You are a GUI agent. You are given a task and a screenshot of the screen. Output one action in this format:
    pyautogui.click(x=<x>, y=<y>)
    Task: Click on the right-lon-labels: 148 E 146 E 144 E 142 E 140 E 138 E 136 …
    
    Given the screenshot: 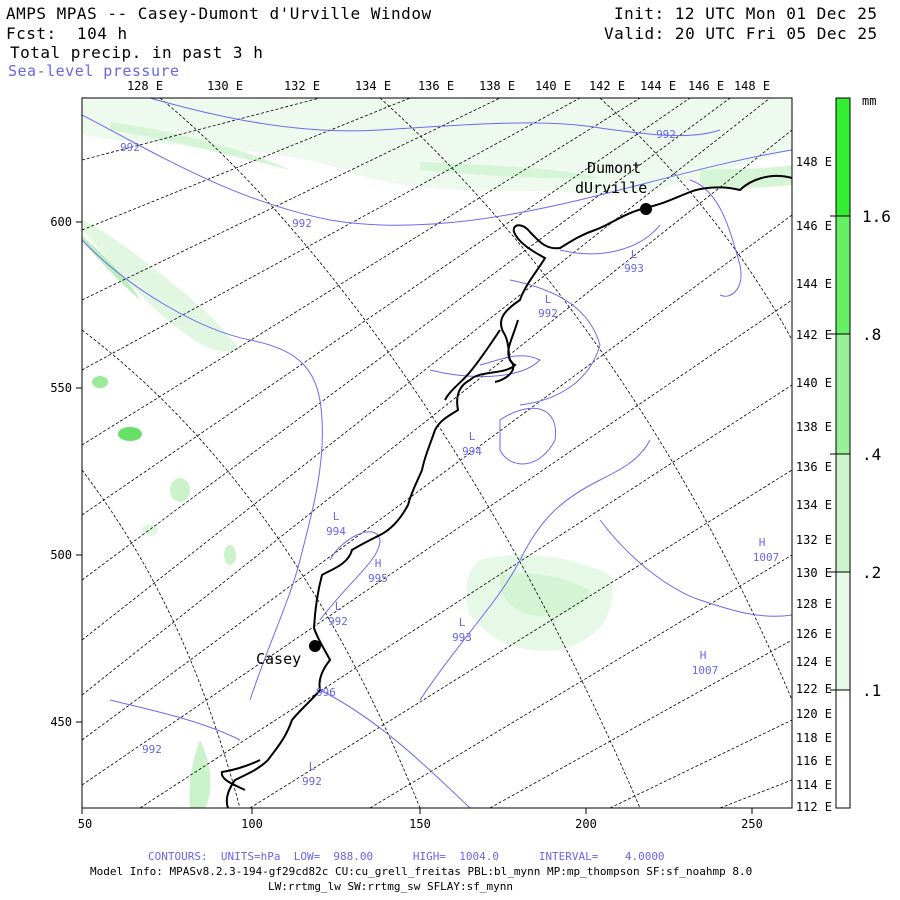 What is the action you would take?
    pyautogui.click(x=814, y=484)
    